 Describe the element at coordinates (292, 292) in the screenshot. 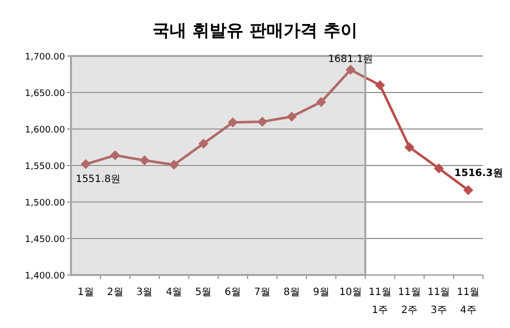

I see `x-tick-label: 8월` at that location.